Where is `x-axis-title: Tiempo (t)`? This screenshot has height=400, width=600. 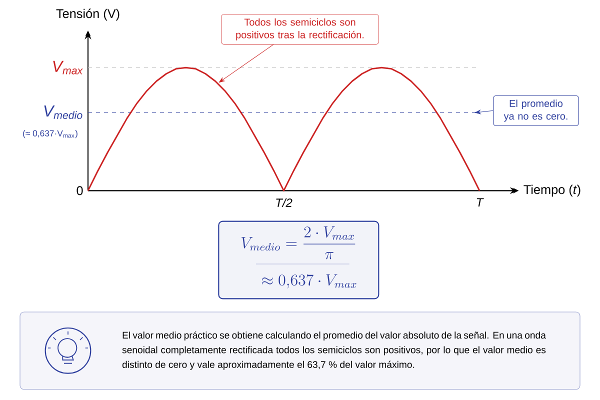 x-axis-title: Tiempo (t) is located at coordinates (552, 190).